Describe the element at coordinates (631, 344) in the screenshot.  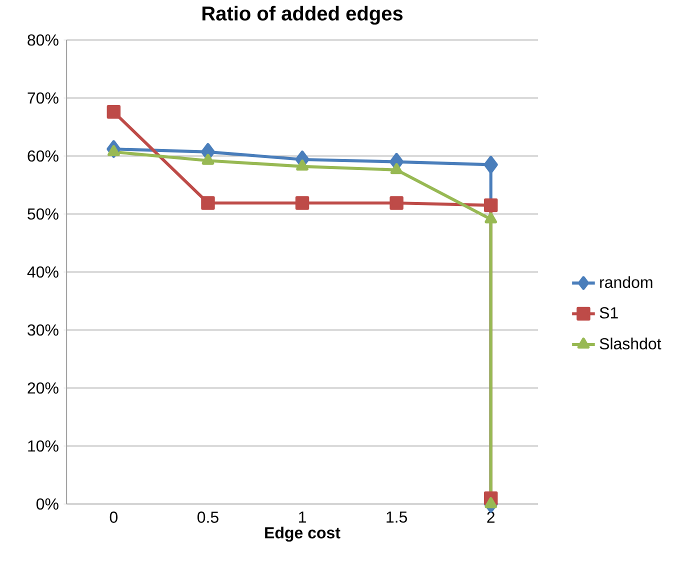
I see `legend-label: Slashdot` at that location.